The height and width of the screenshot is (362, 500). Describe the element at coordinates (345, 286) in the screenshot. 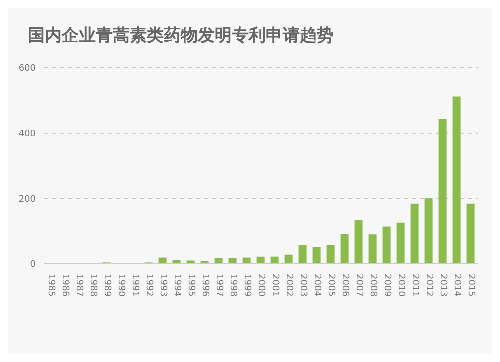

I see `x-tick-label: 2006` at that location.